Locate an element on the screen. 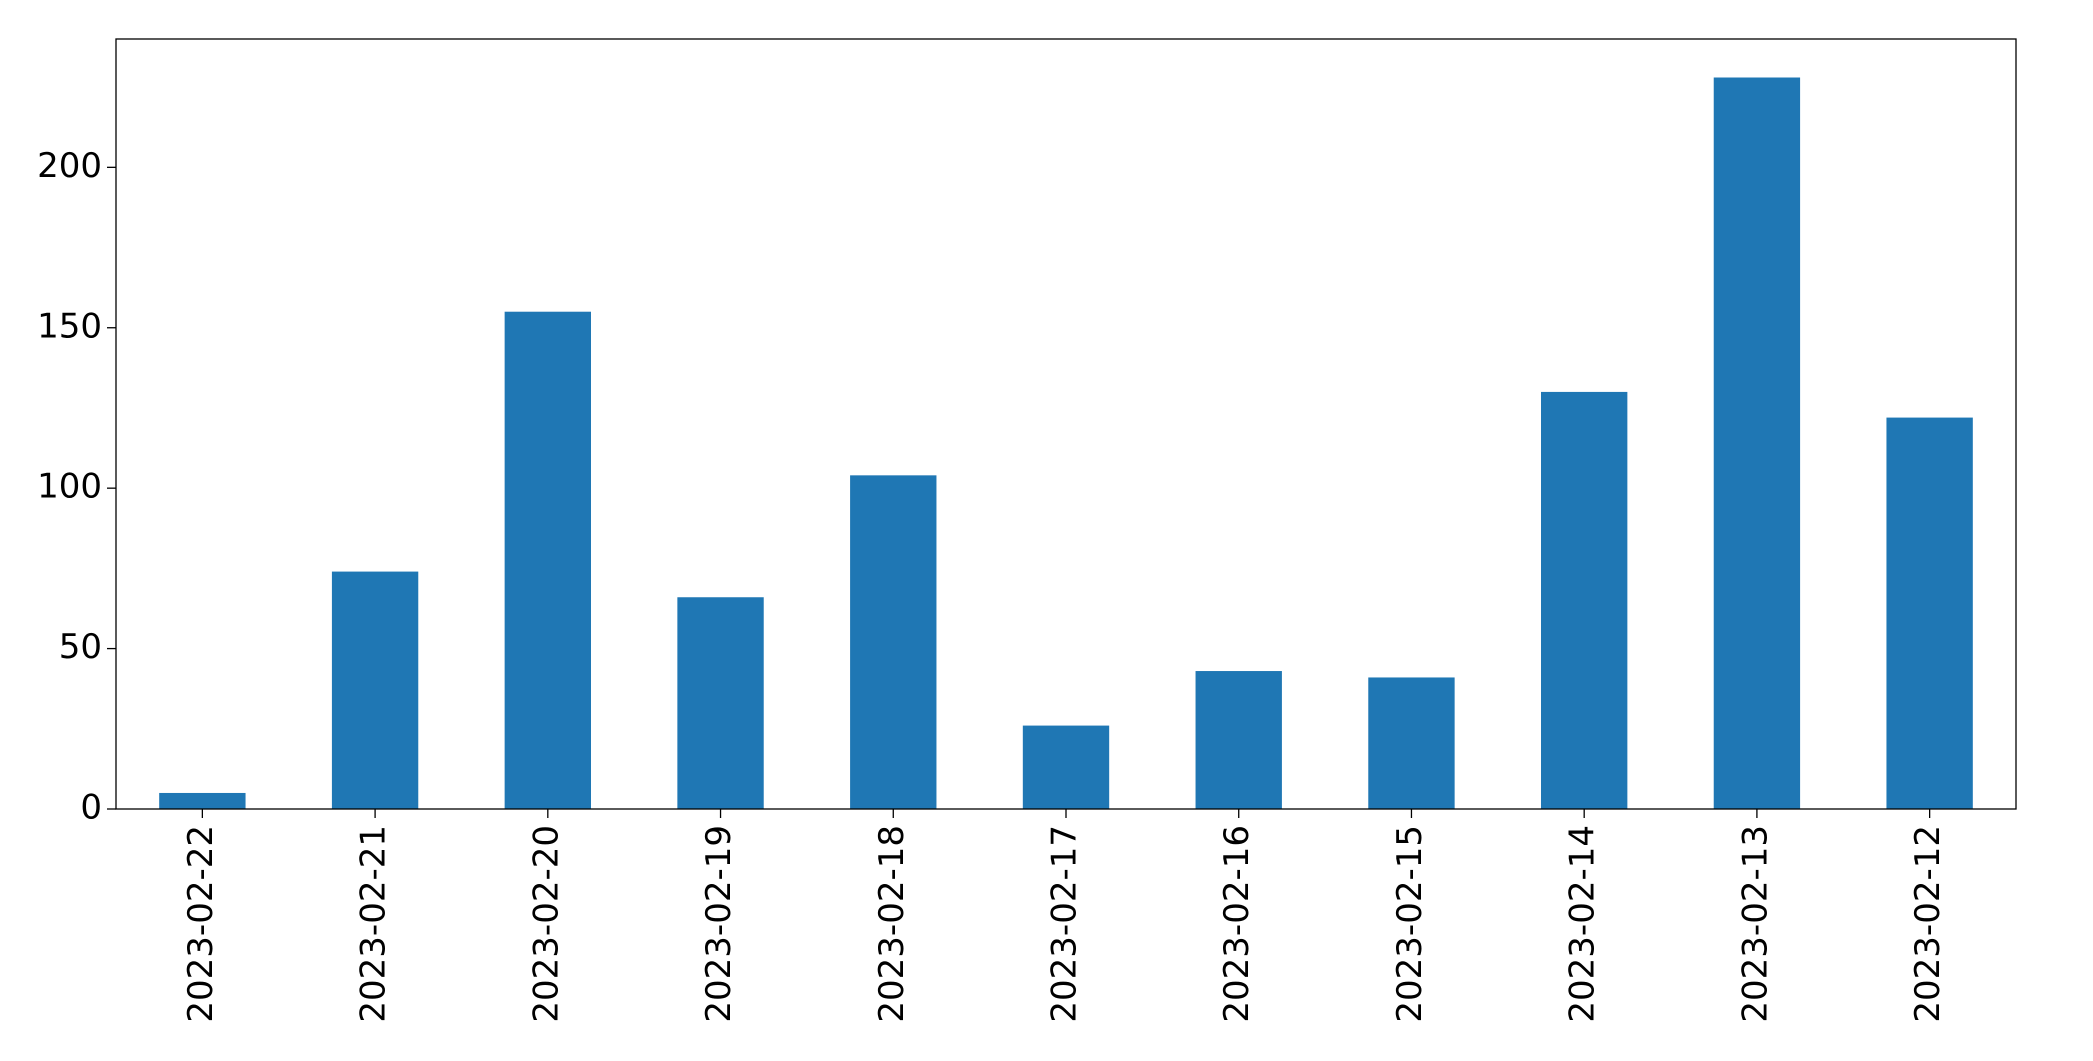  y-tick-label: 50 is located at coordinates (80, 647).